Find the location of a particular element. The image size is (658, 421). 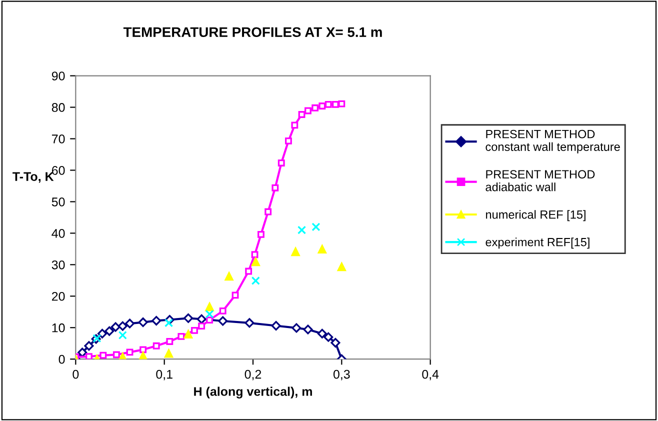

y-tick-label: 0 is located at coordinates (61, 359).